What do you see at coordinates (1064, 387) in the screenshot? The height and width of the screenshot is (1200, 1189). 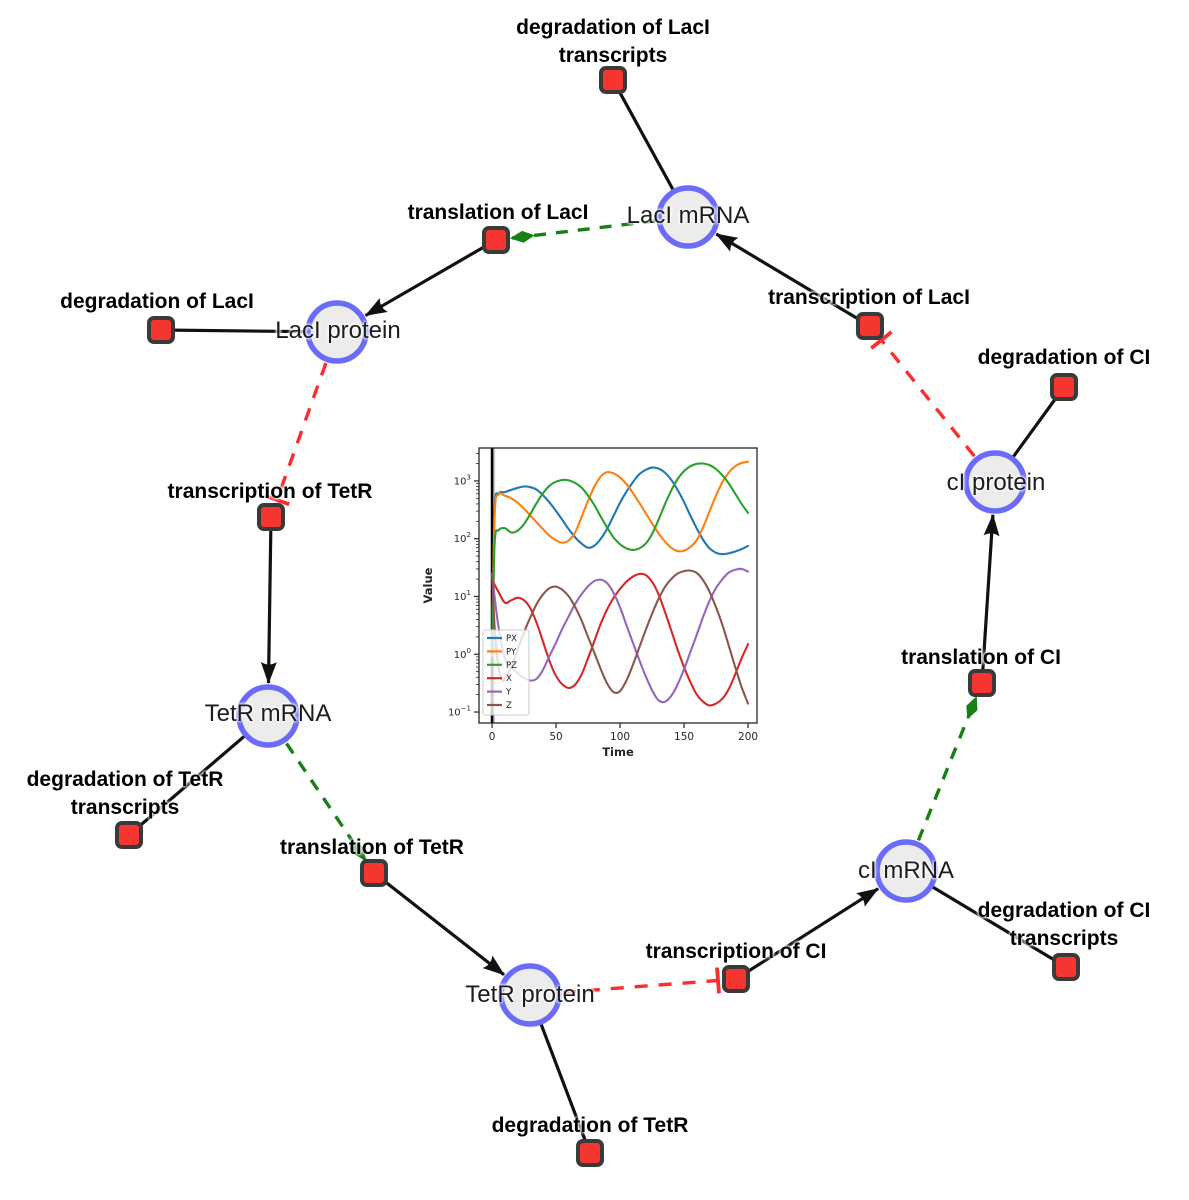 I see `reaction-node-degradation-ci` at bounding box center [1064, 387].